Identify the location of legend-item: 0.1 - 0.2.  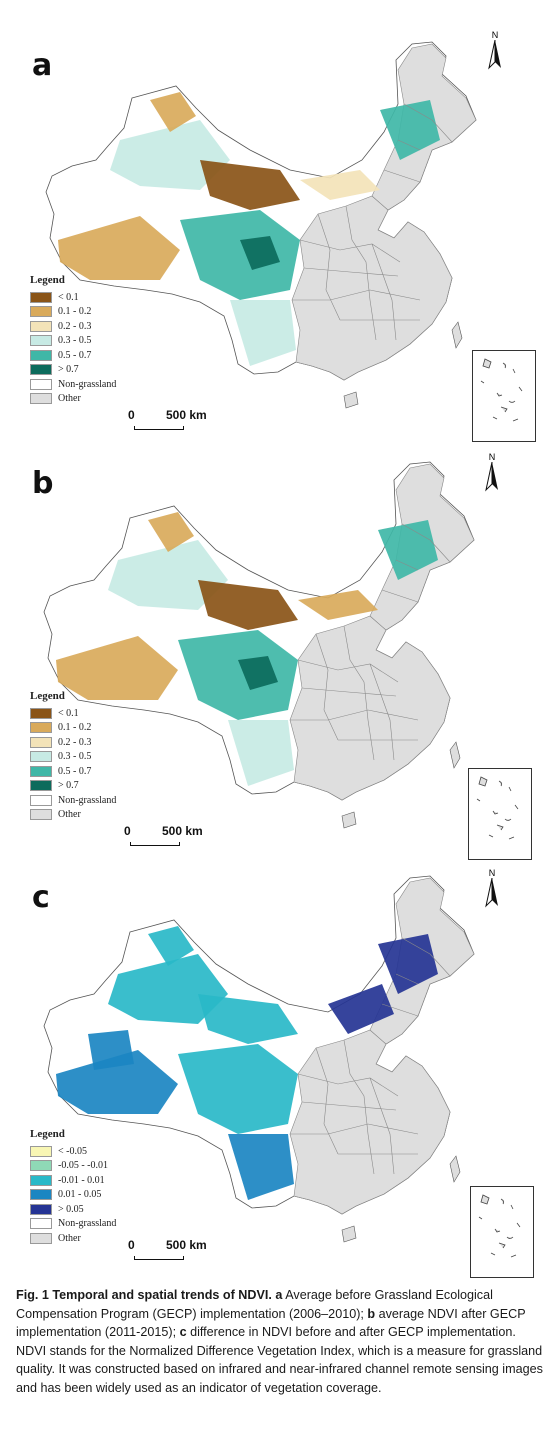
(73, 312).